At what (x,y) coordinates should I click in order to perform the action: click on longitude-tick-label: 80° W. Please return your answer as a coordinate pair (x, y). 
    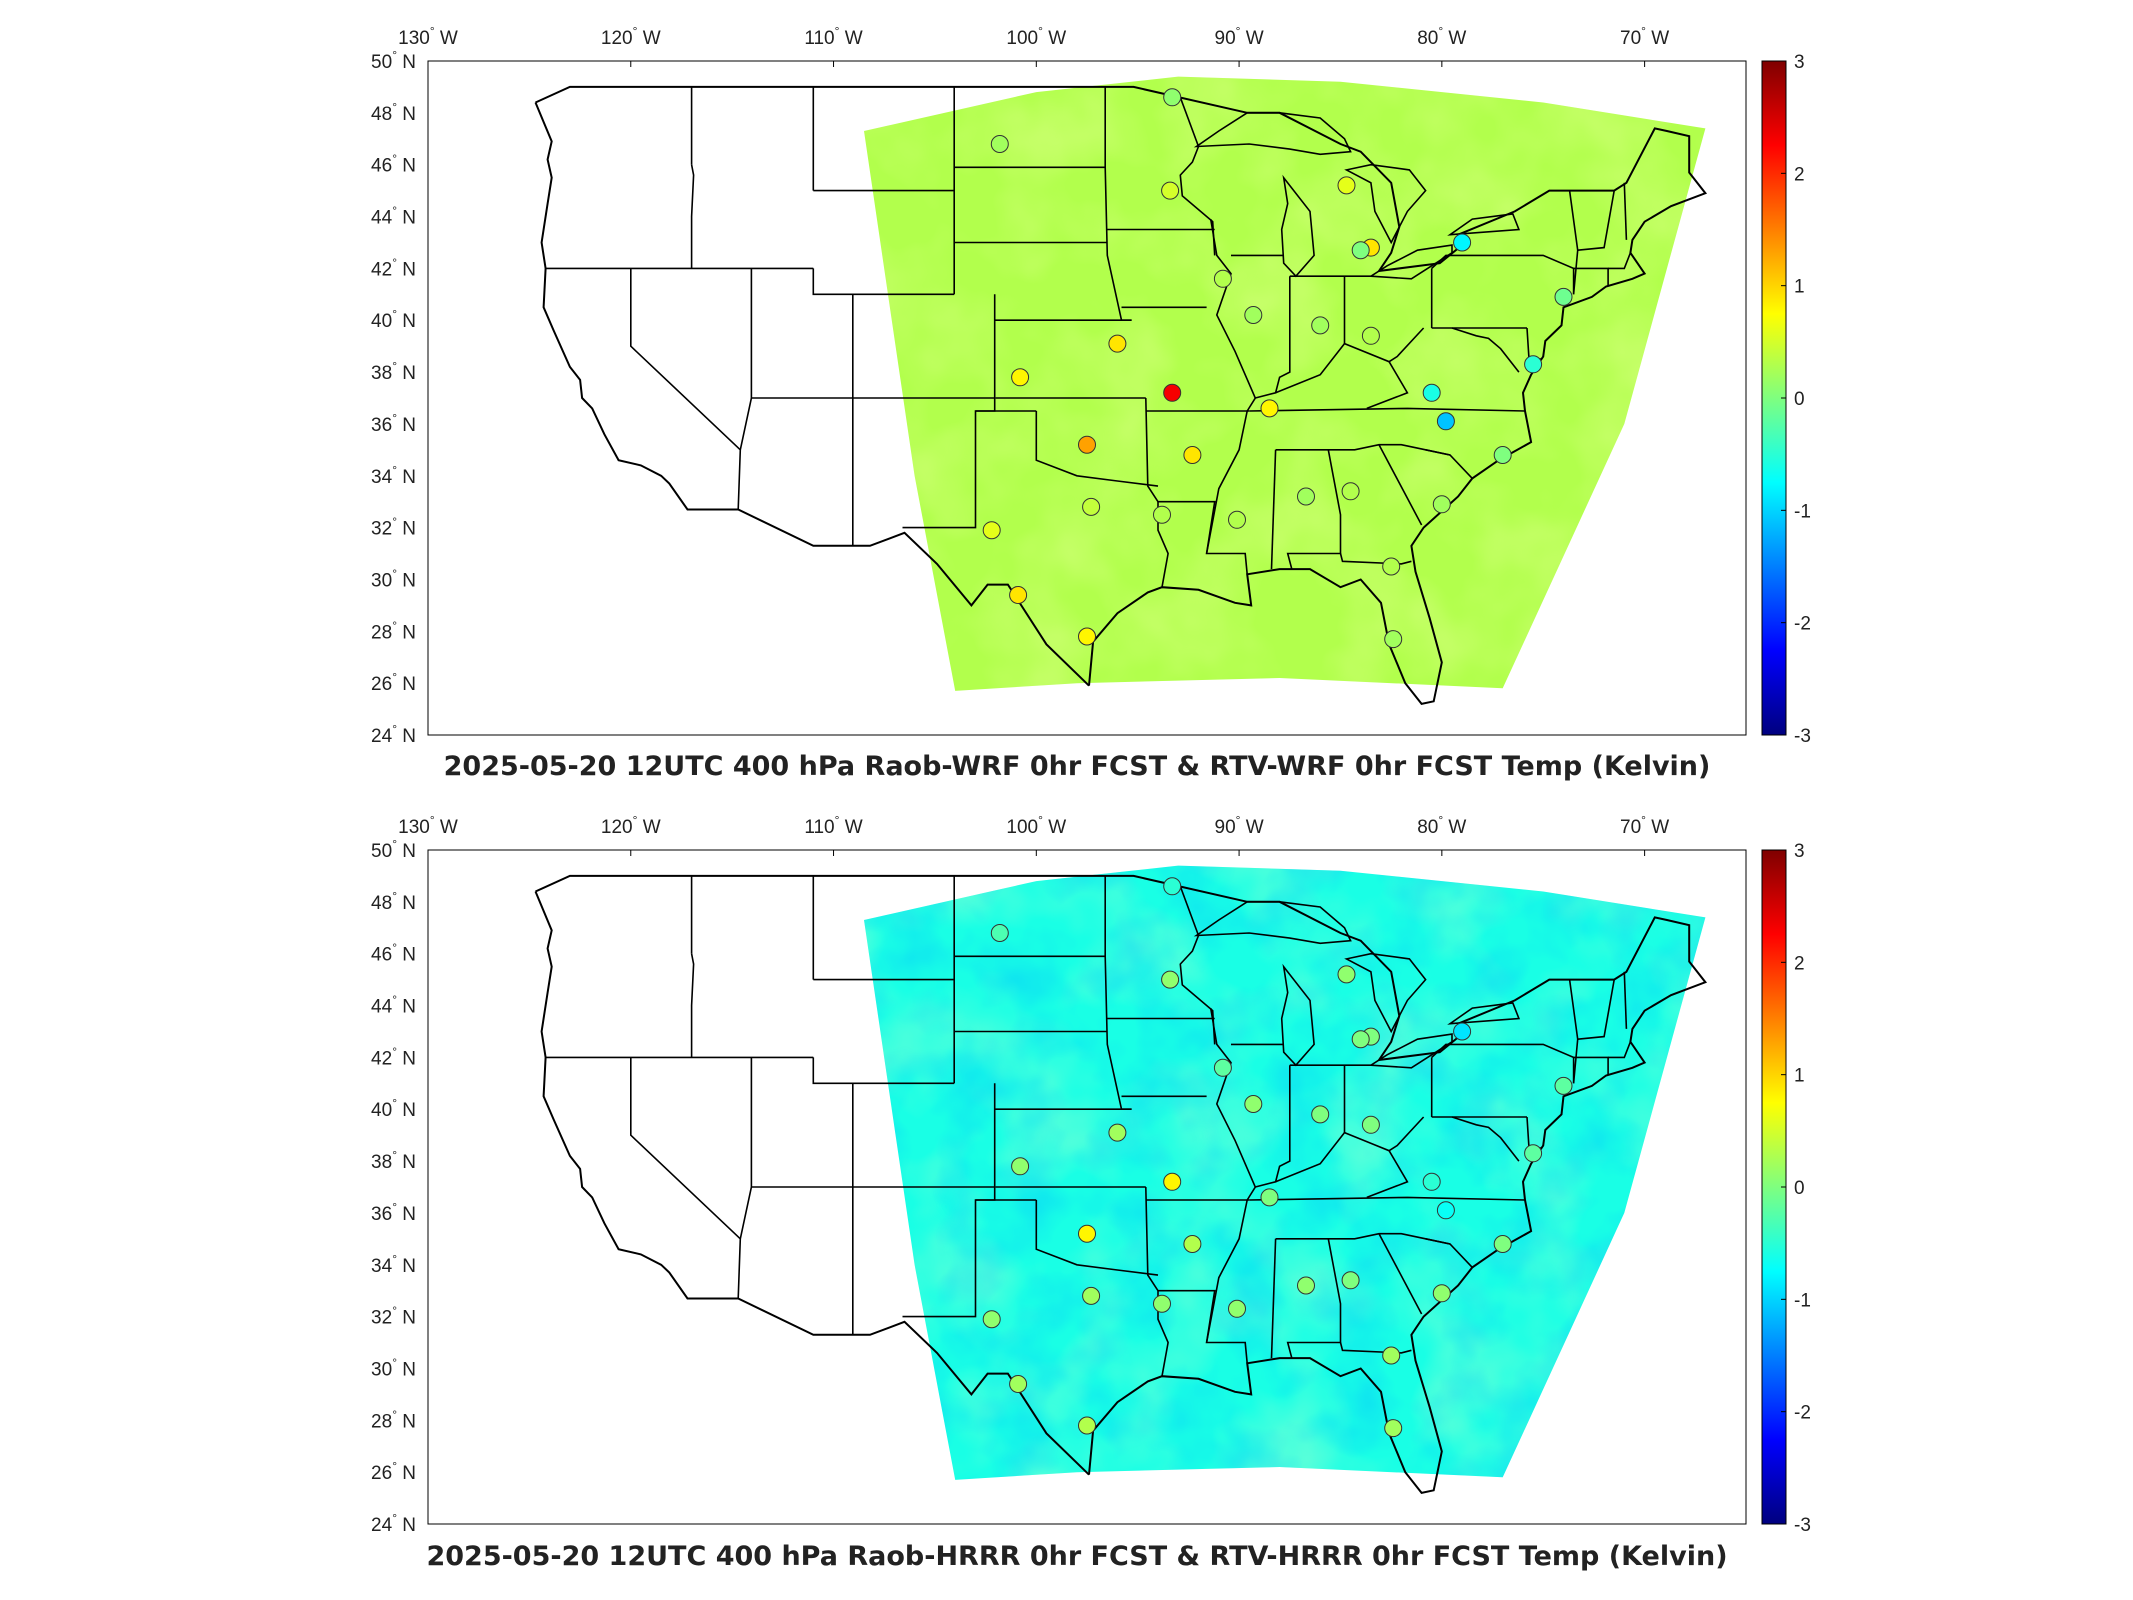
    Looking at the image, I should click on (1441, 825).